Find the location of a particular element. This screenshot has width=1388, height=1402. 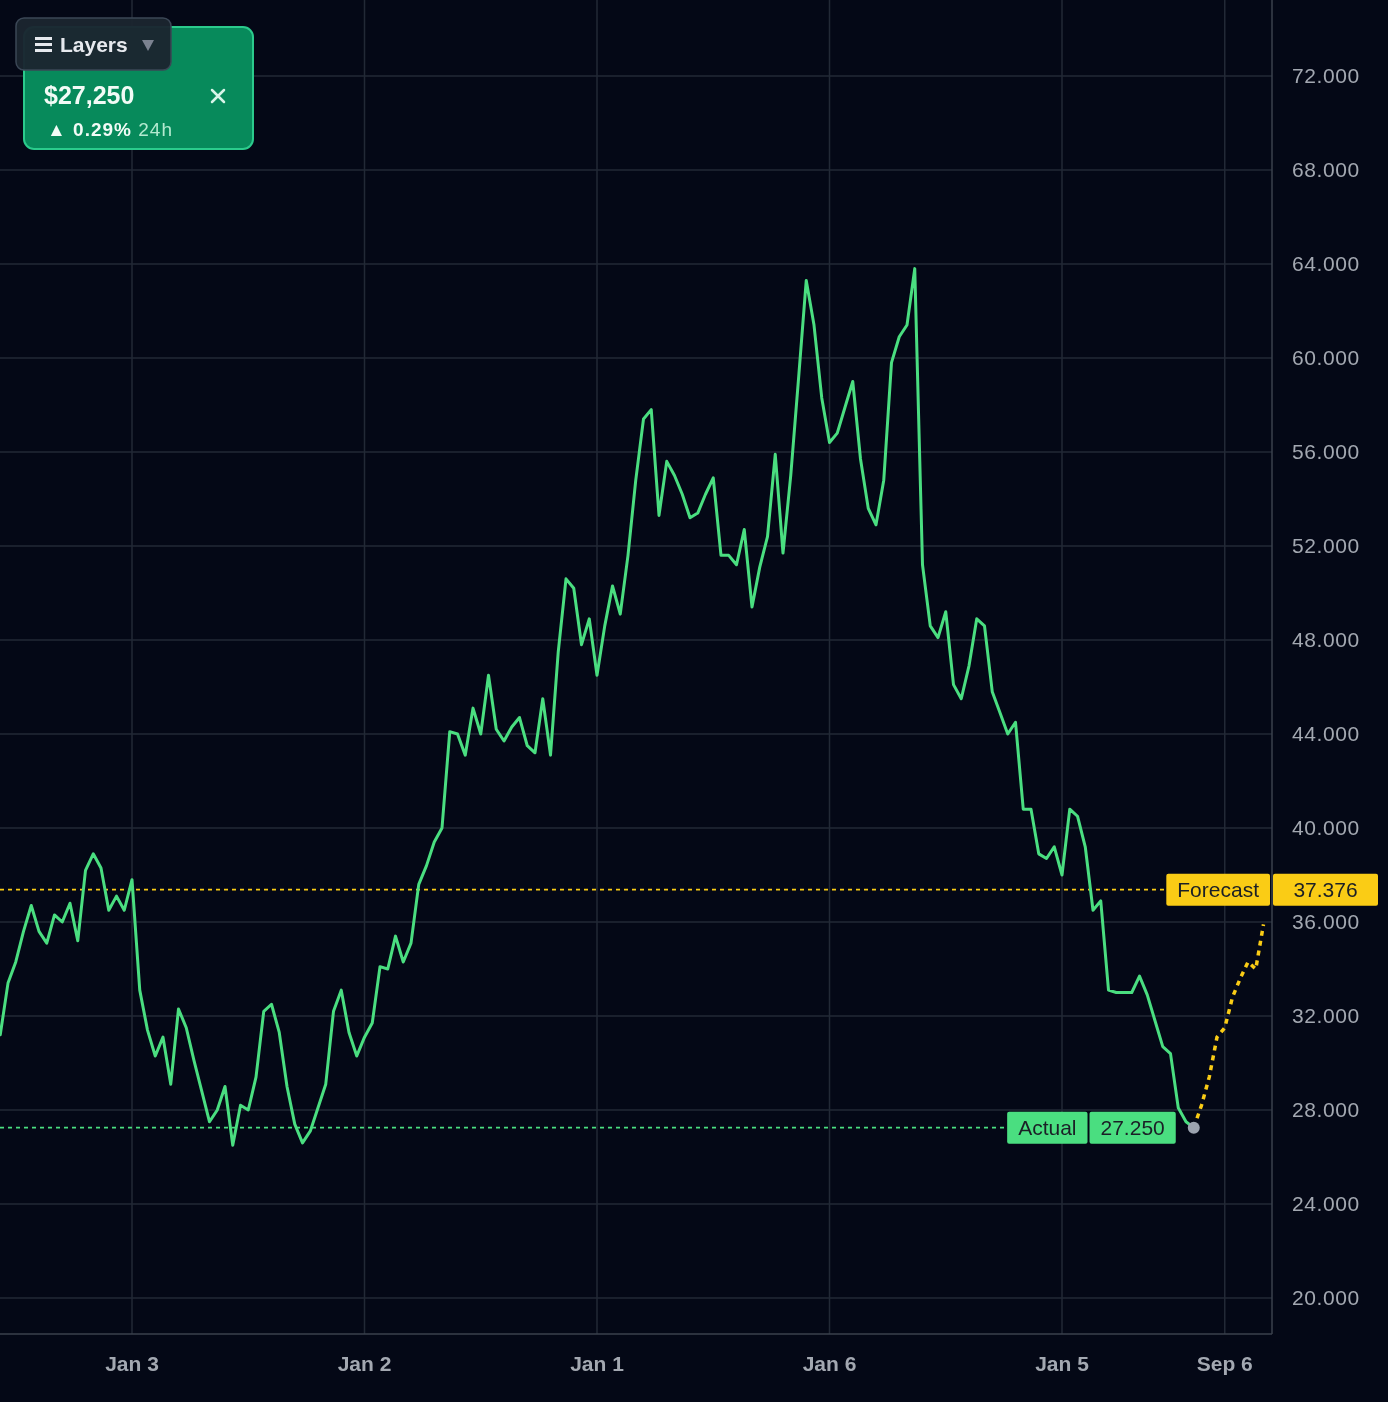

annotation: $27,250 is located at coordinates (89, 95).